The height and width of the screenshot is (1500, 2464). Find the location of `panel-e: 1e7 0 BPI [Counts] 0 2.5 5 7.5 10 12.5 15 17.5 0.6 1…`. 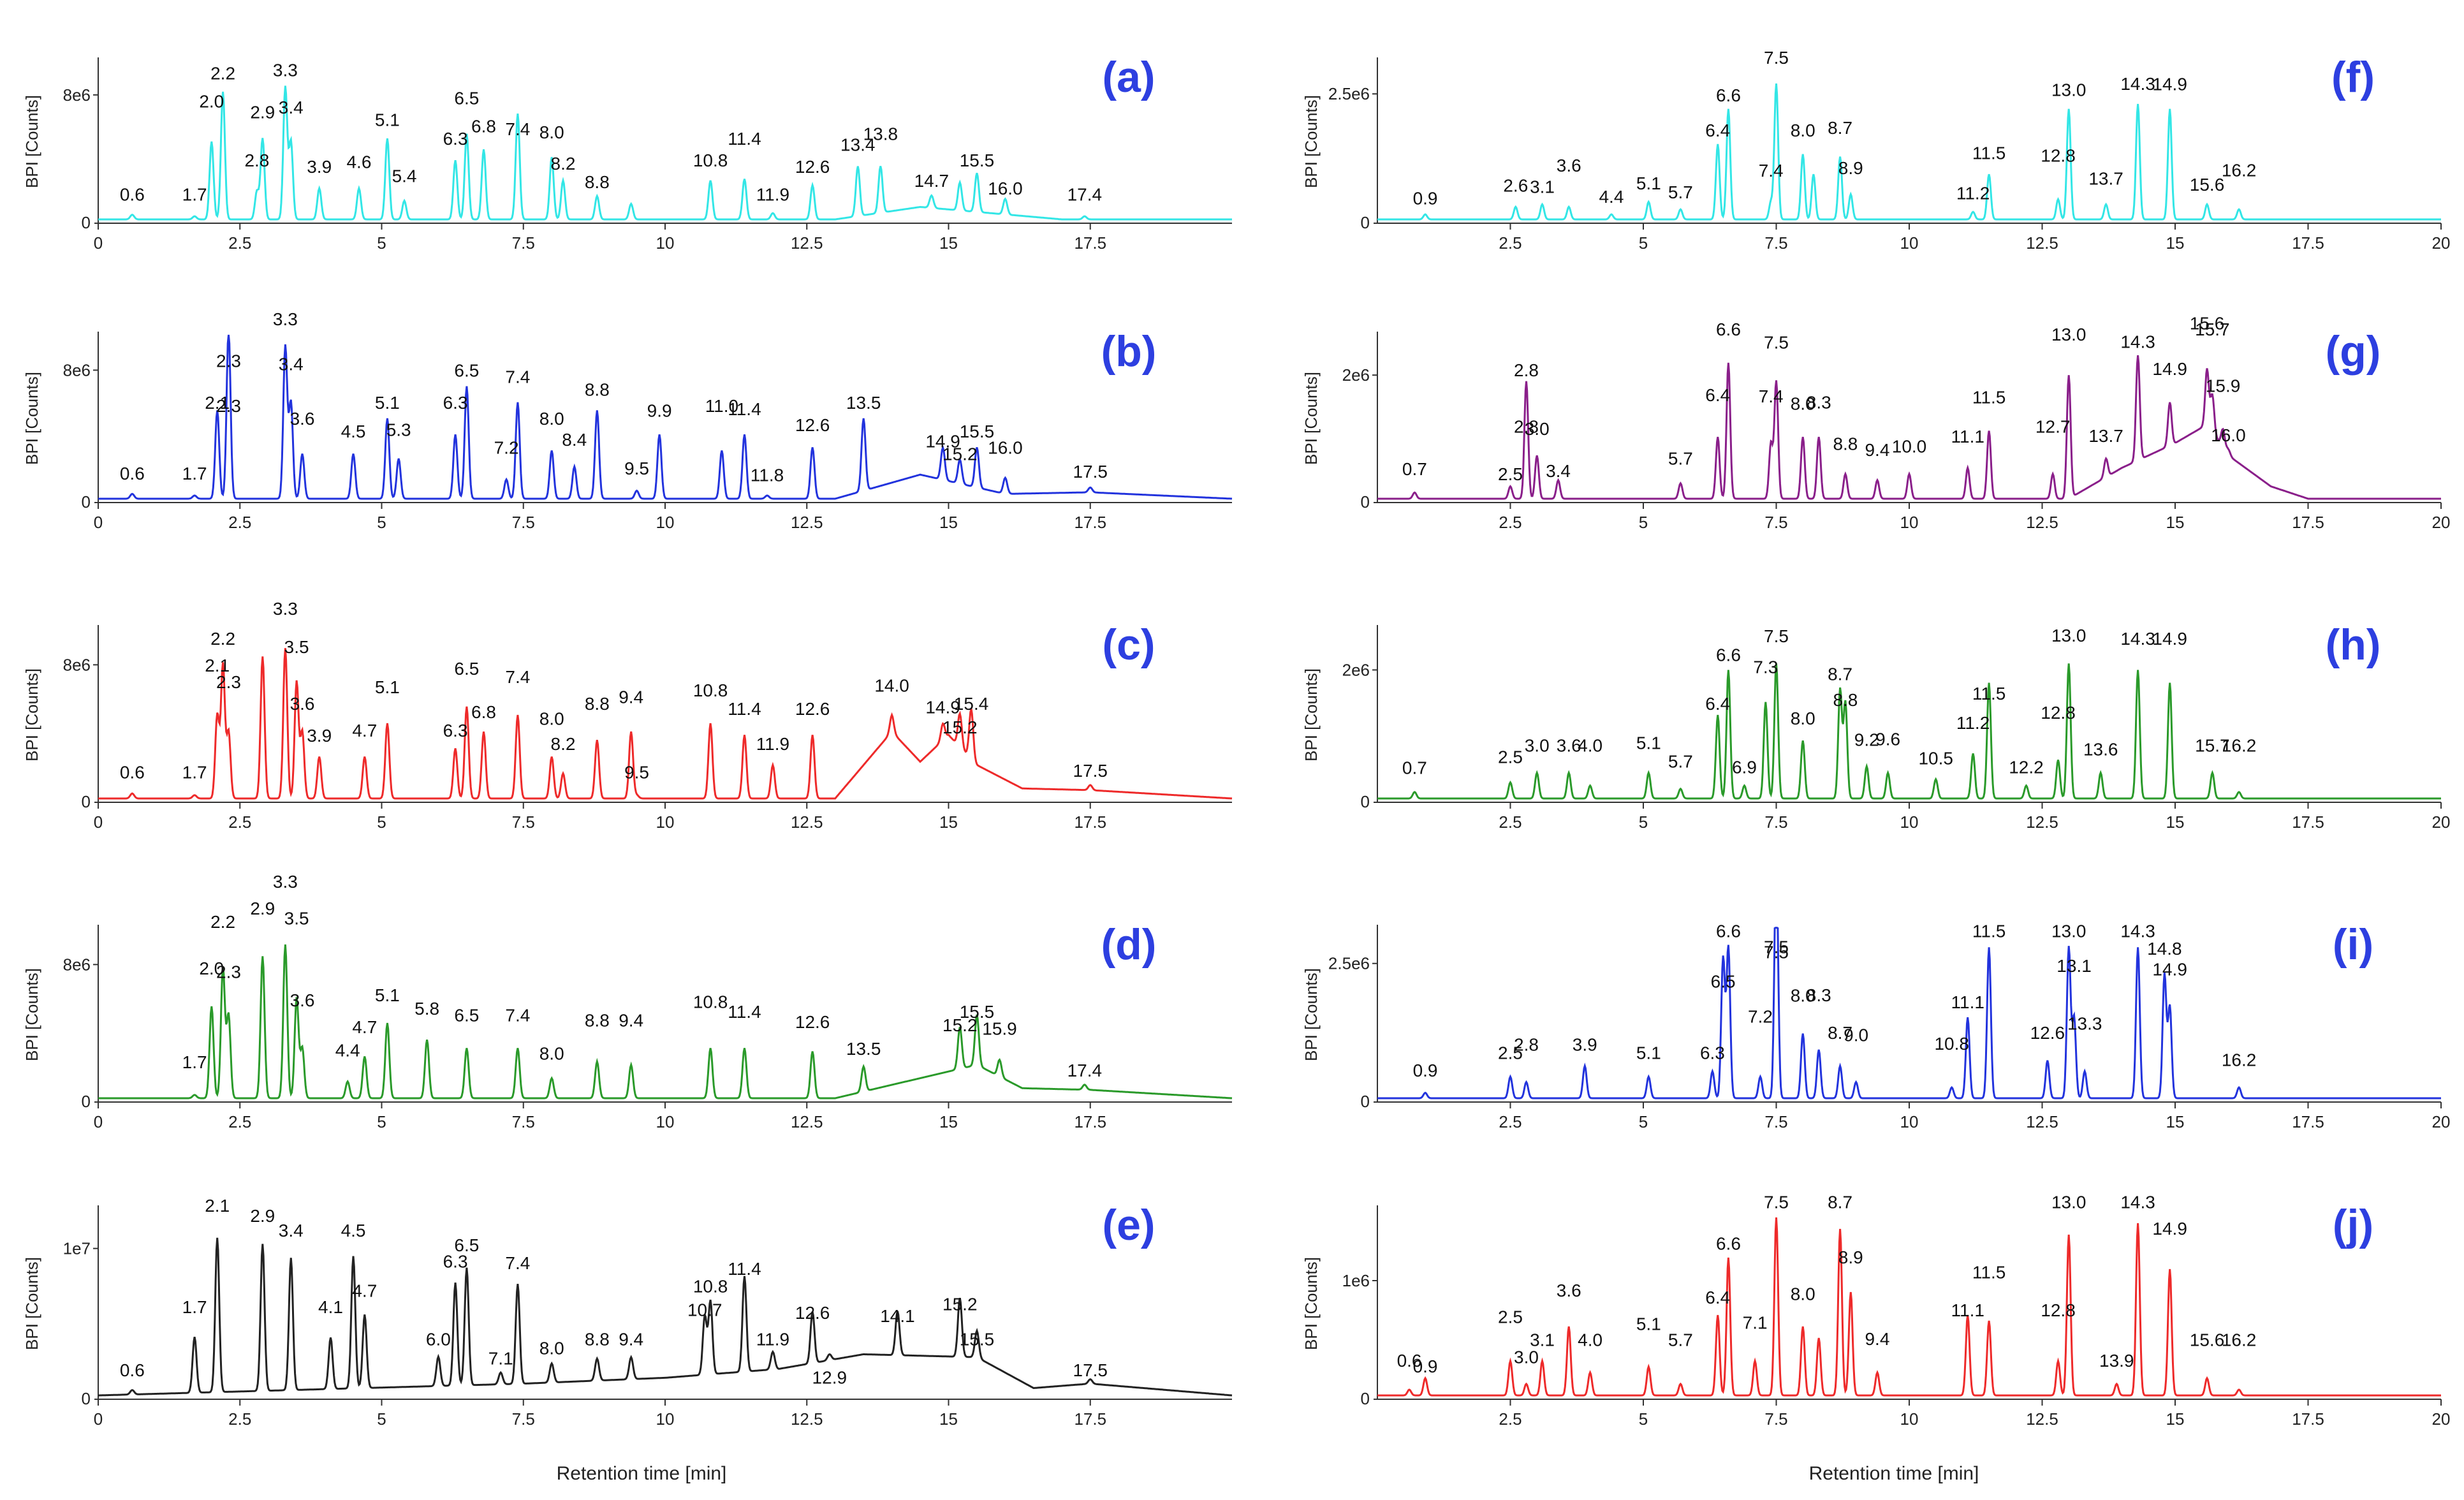

panel-e: 1e7 0 BPI [Counts] 0 2.5 5 7.5 10 12.5 15 17.5 0.6 1… is located at coordinates (627, 1312).